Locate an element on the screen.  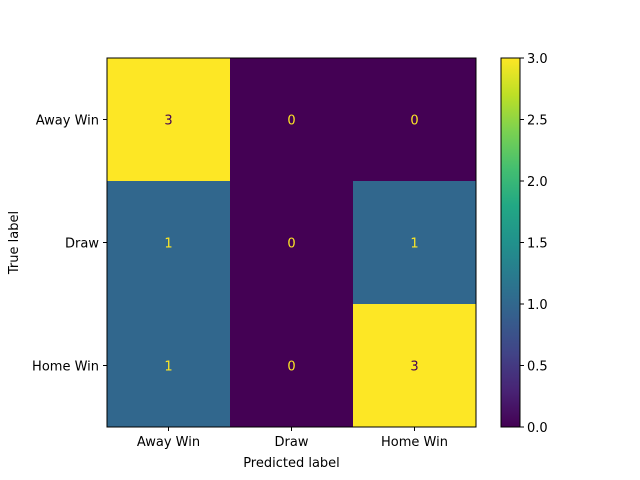
colorbar: 0.0 0.5 1.0 1.5 2.0 2.5 3.0 is located at coordinates (524, 244).